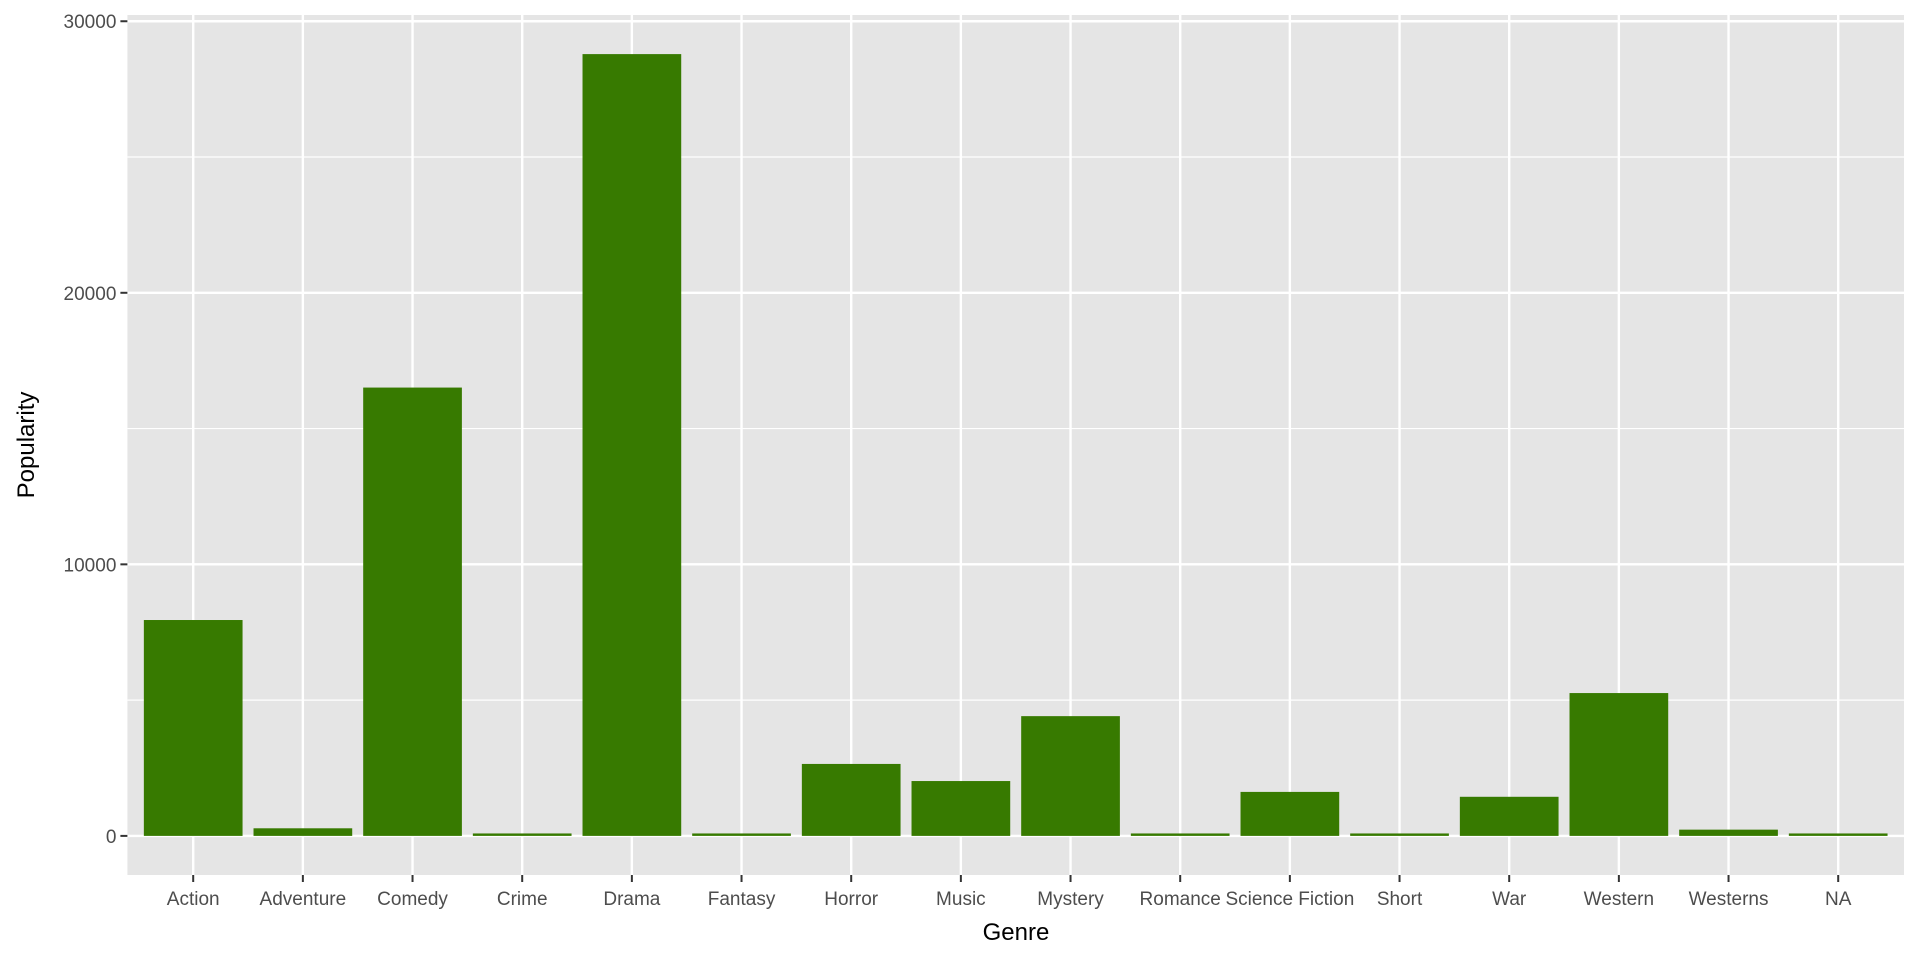 The image size is (1920, 960). What do you see at coordinates (631, 899) in the screenshot?
I see `x-tick-label: Drama` at bounding box center [631, 899].